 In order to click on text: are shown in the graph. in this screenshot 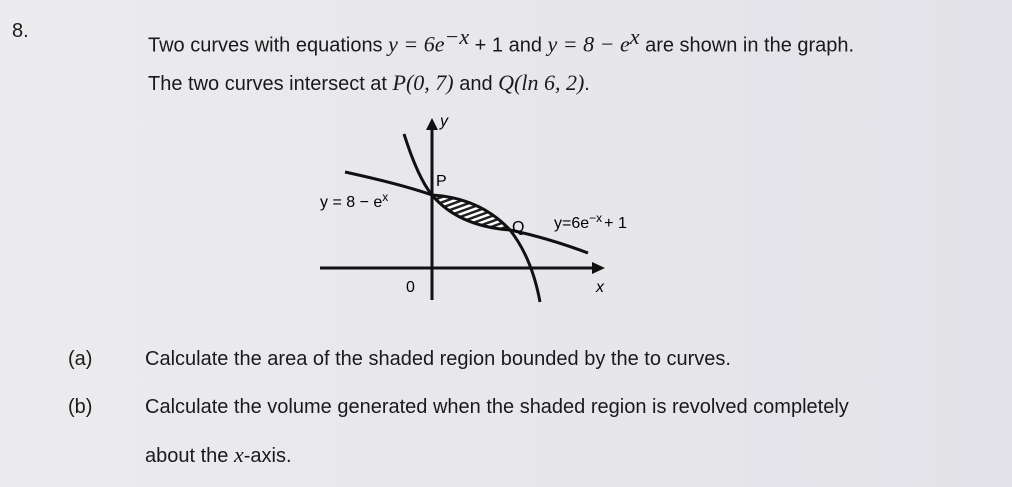, I will do `click(747, 45)`.